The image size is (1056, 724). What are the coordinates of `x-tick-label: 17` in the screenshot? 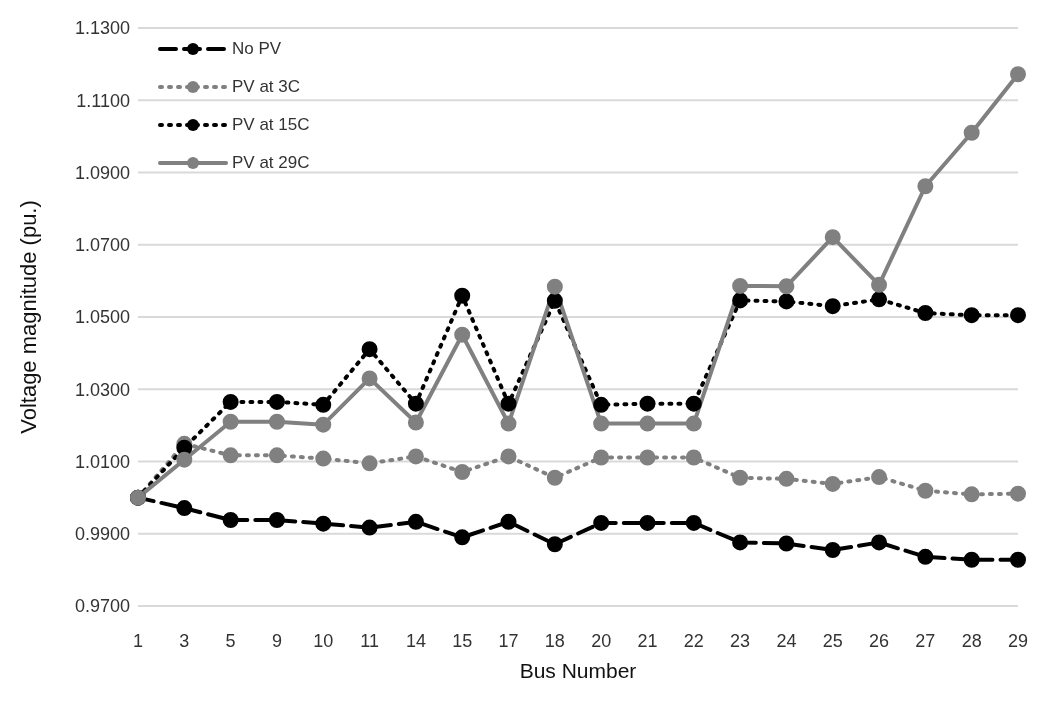 It's located at (508, 640).